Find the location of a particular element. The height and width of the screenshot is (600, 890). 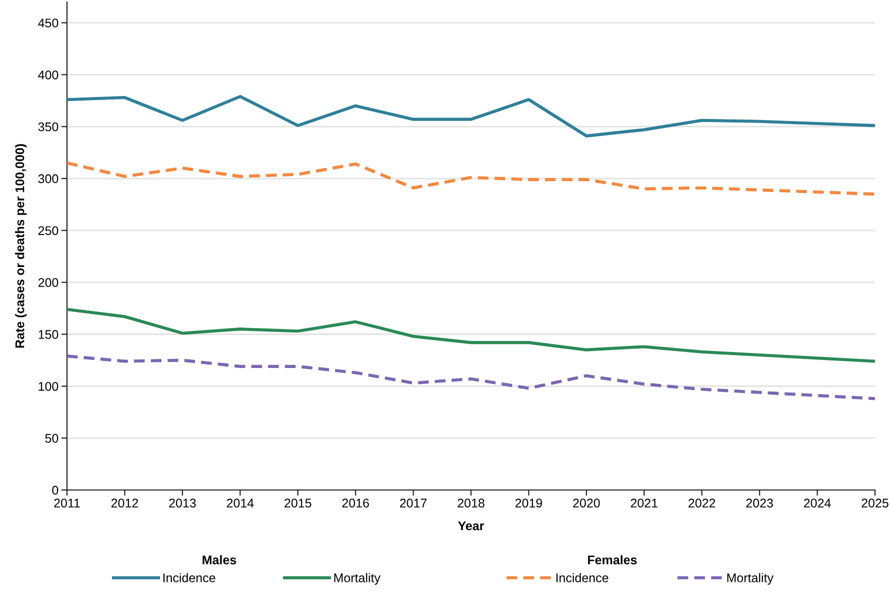

y-tick-label: 50 is located at coordinates (51, 438).